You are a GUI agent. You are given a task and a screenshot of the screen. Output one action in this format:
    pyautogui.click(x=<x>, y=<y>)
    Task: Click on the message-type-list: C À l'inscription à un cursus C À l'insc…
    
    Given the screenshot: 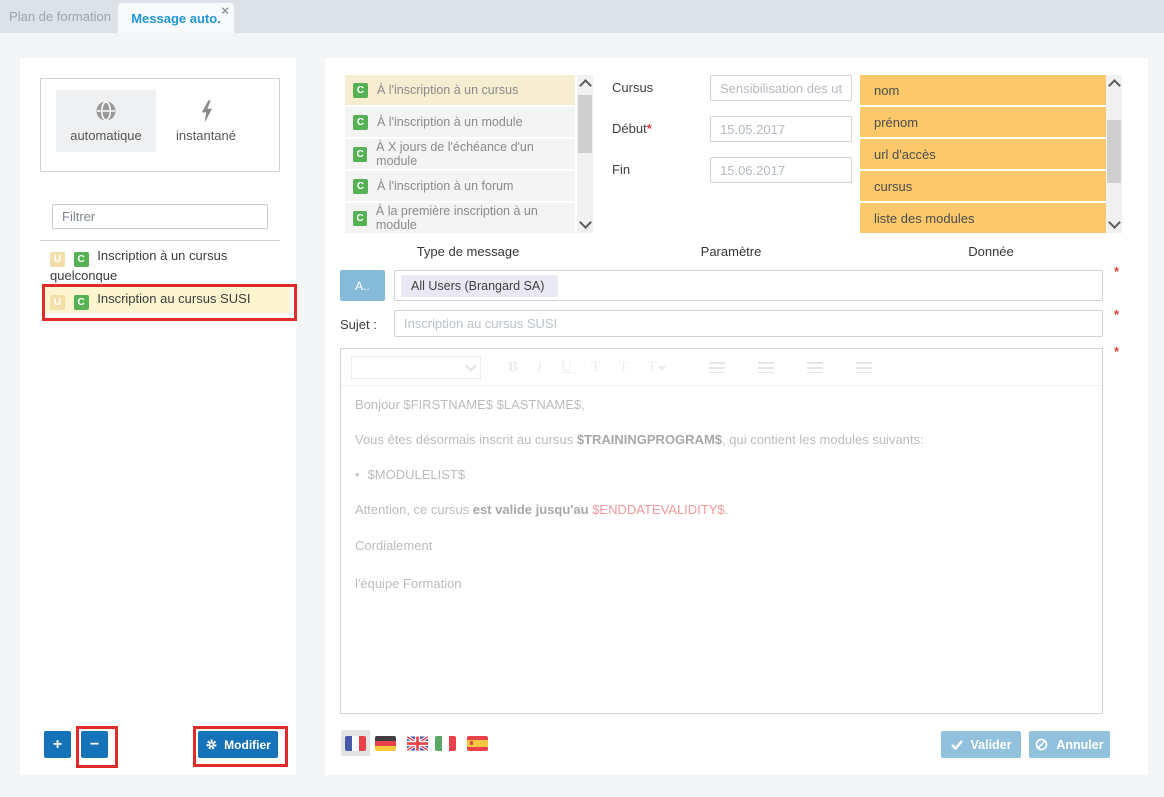 What is the action you would take?
    pyautogui.click(x=460, y=154)
    